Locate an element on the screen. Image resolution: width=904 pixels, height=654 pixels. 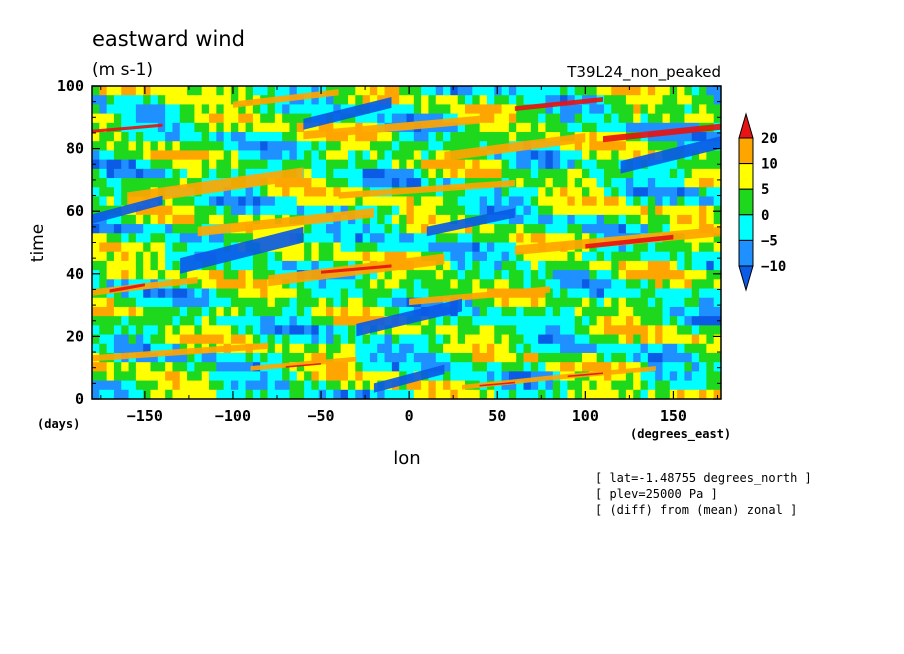
y-tick-label: 20 is located at coordinates (75, 336).